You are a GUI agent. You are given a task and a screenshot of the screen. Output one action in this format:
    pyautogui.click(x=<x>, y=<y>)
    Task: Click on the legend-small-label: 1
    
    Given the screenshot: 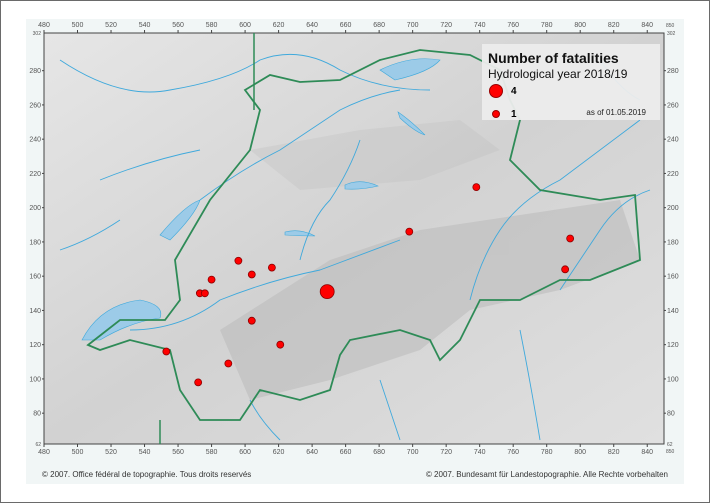 What is the action you would take?
    pyautogui.click(x=514, y=114)
    